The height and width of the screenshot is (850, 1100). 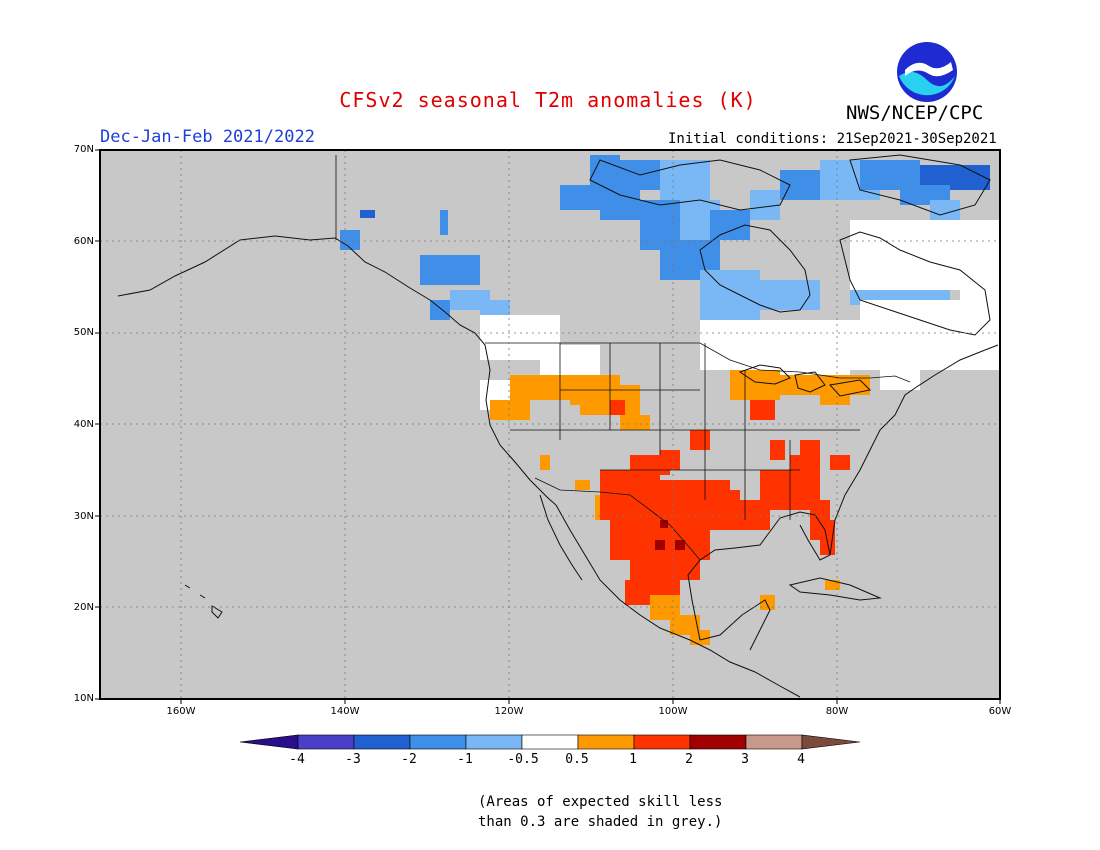 What do you see at coordinates (523, 759) in the screenshot?
I see `colorbar-label: -0.5` at bounding box center [523, 759].